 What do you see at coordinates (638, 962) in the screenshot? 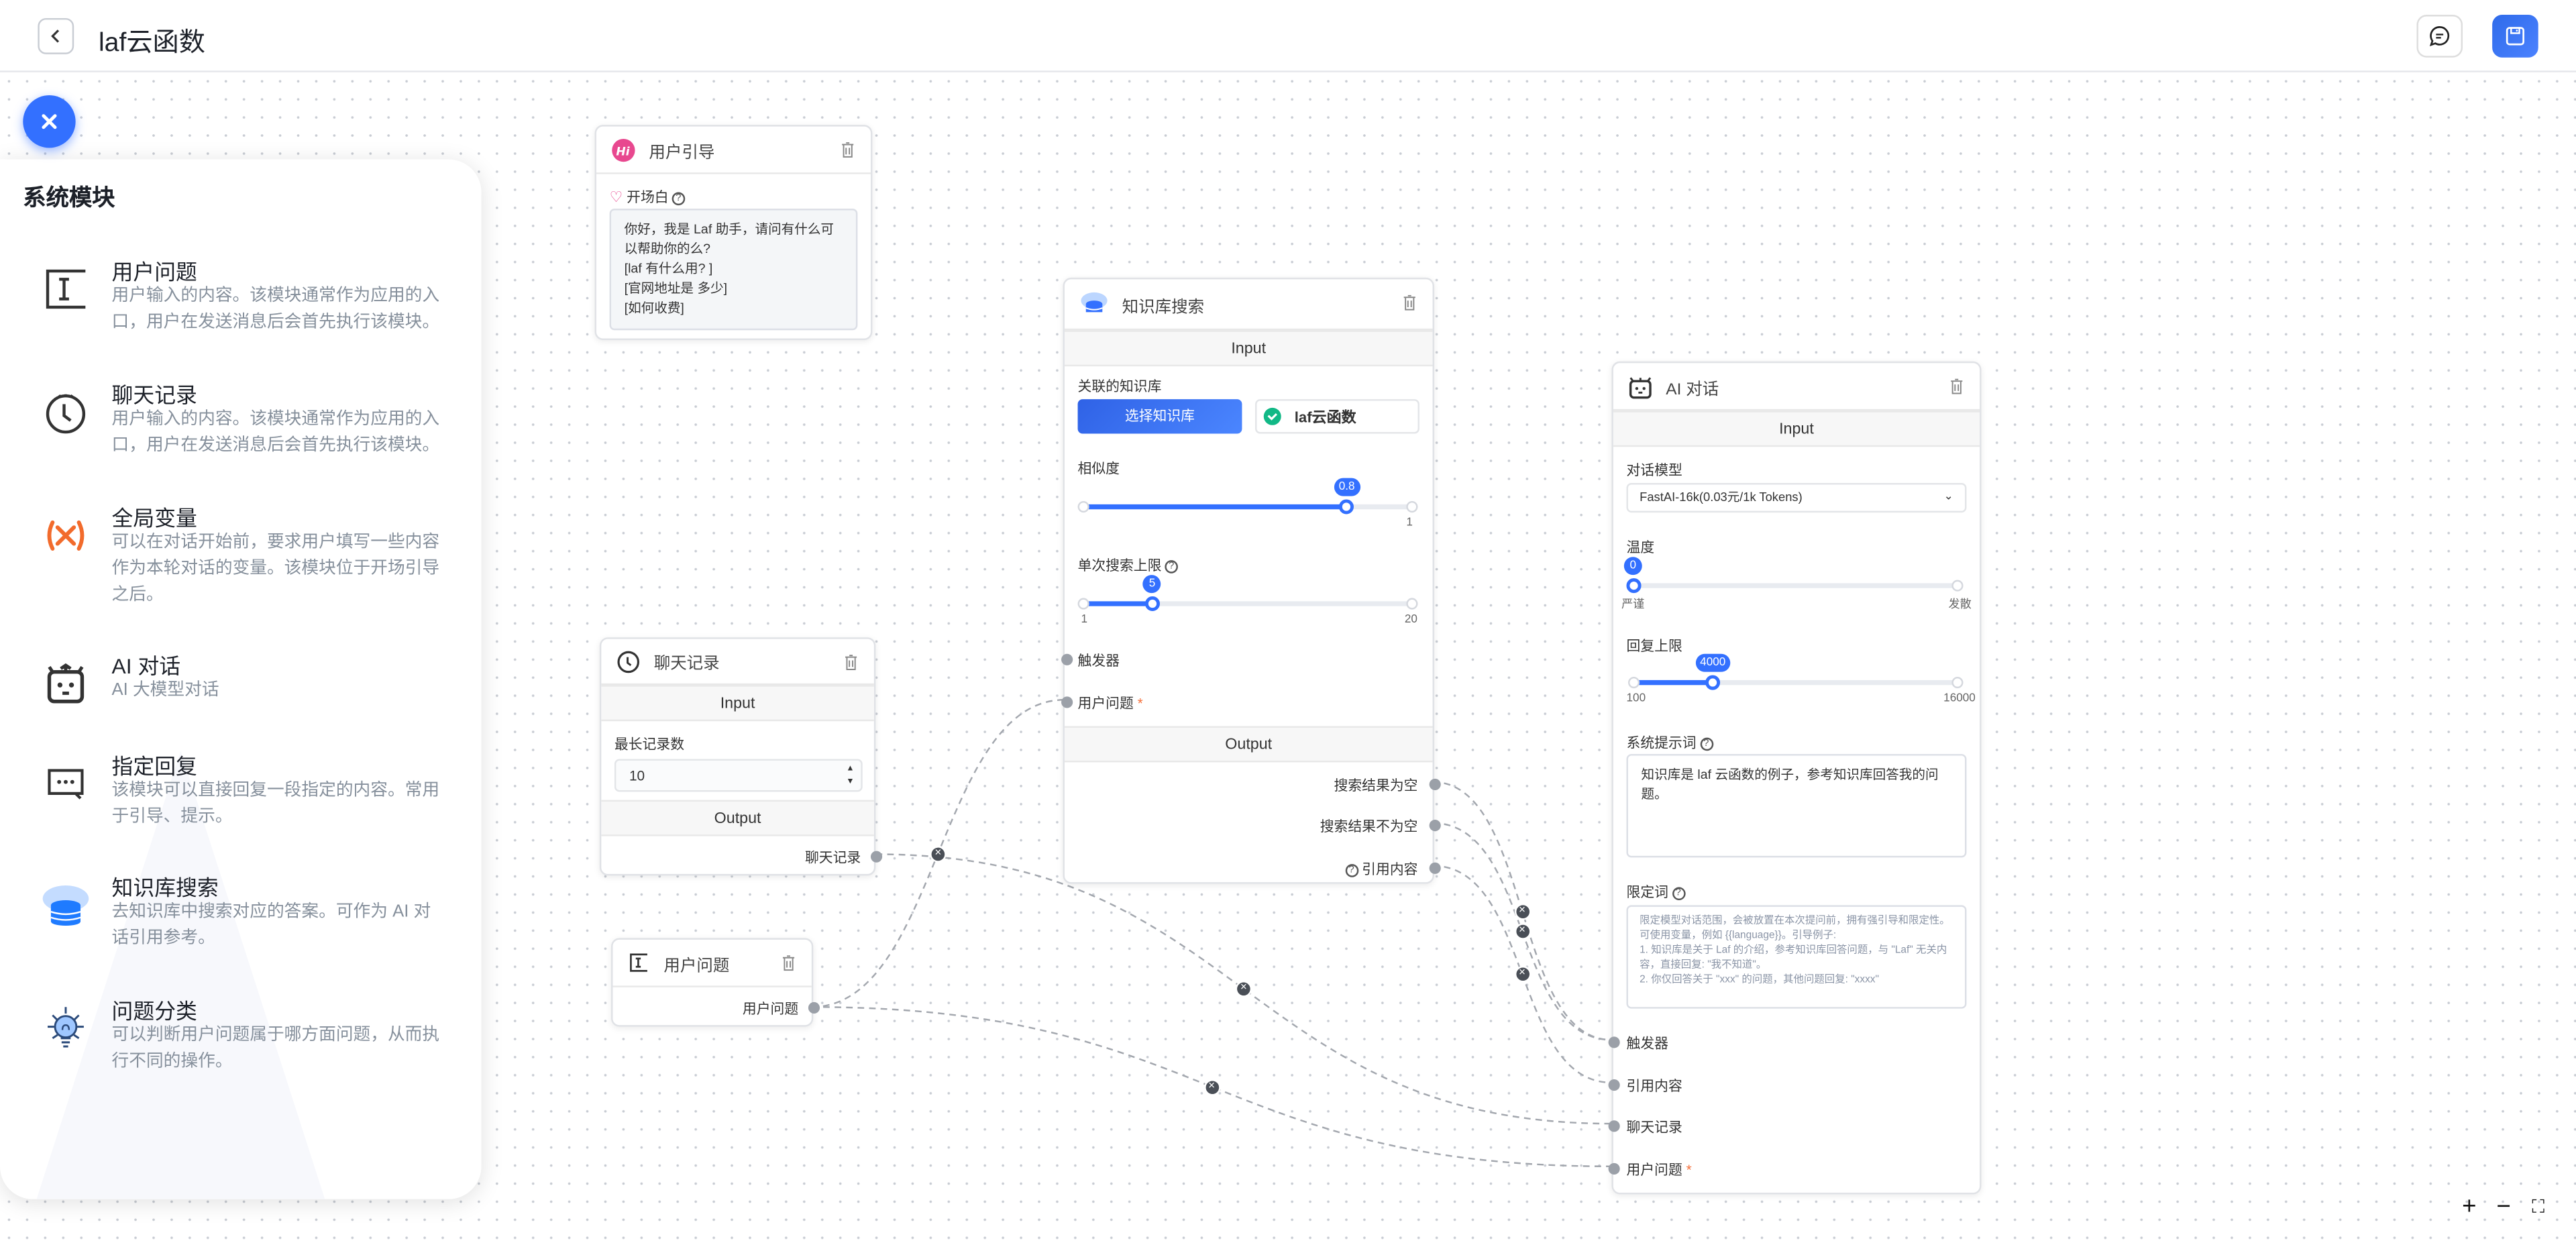
I see `text-cursor-icon` at bounding box center [638, 962].